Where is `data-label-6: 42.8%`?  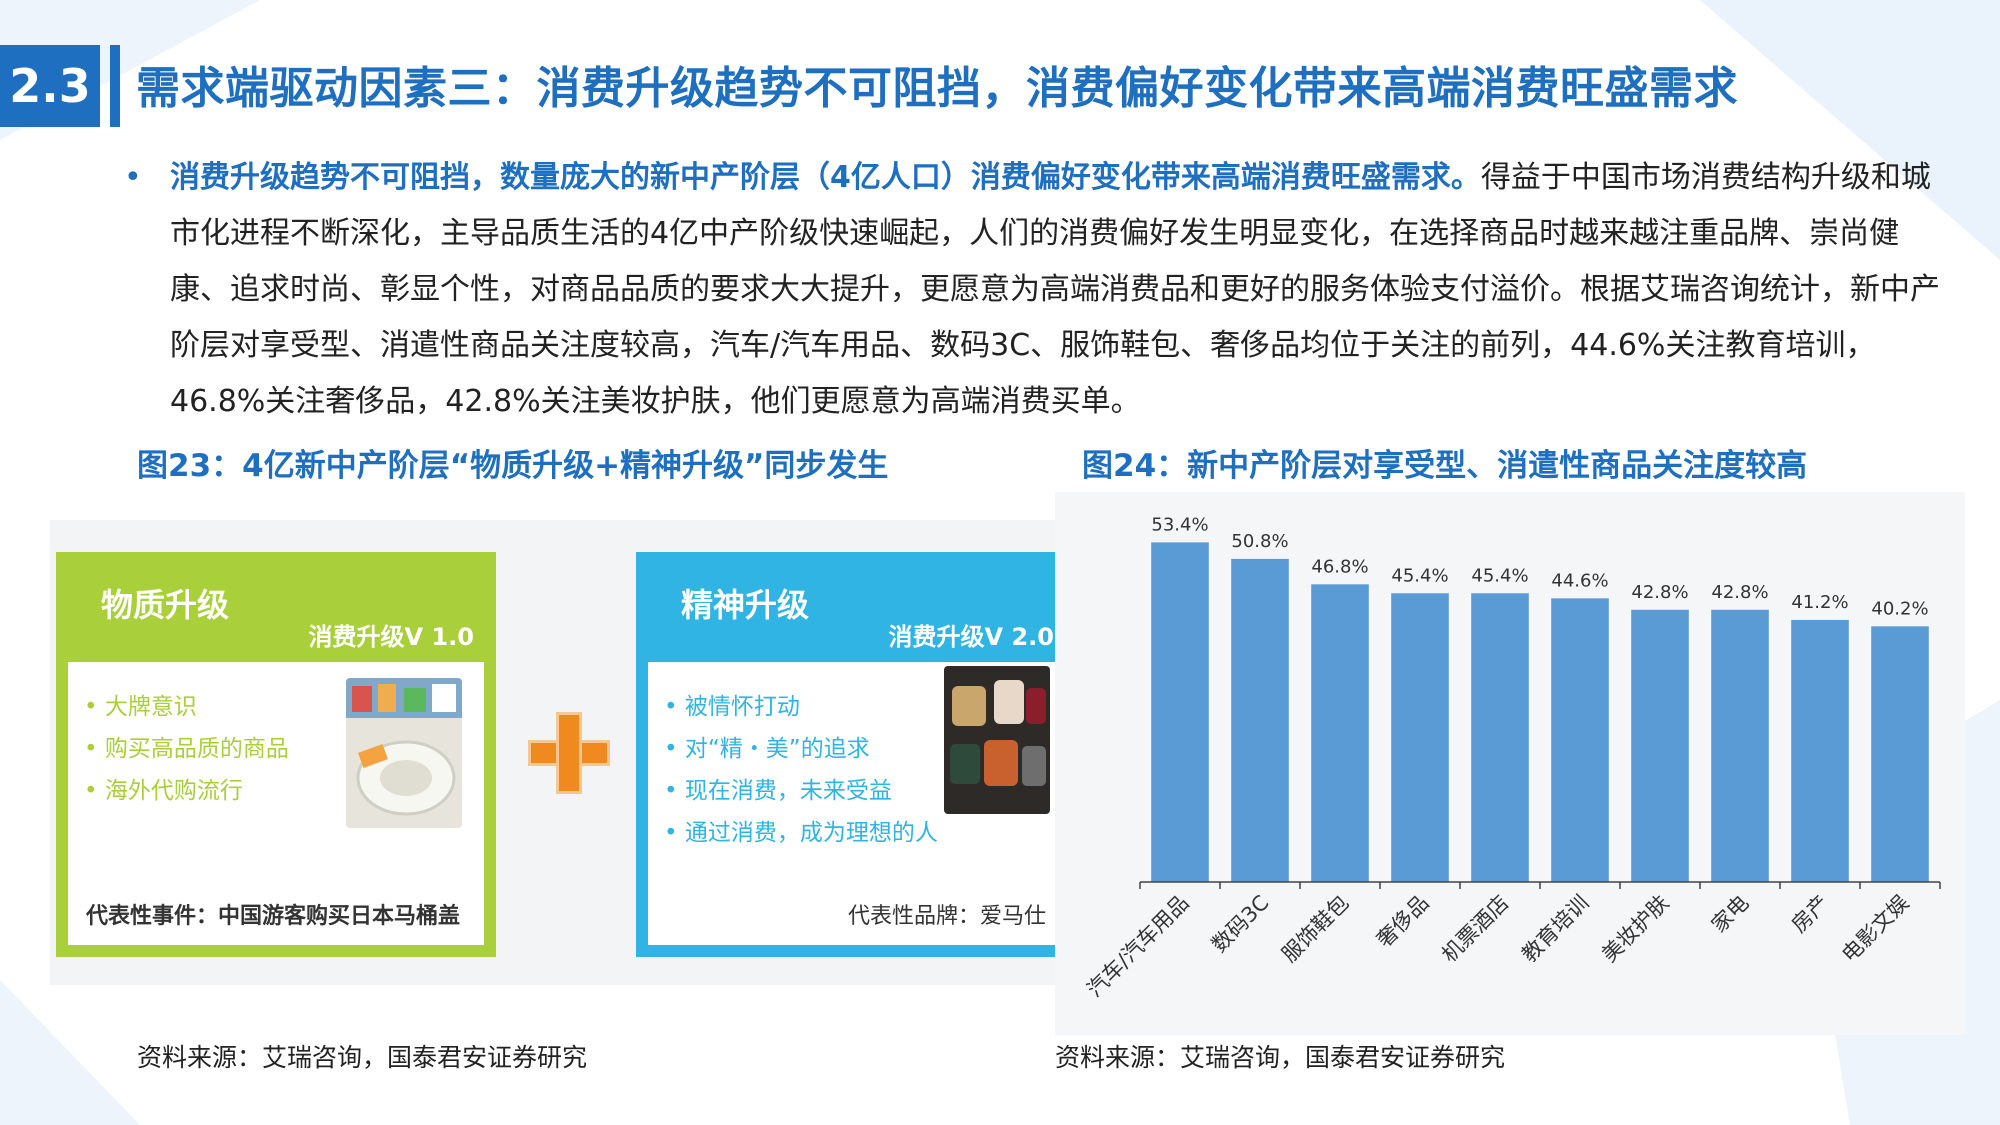 data-label-6: 42.8% is located at coordinates (1659, 592).